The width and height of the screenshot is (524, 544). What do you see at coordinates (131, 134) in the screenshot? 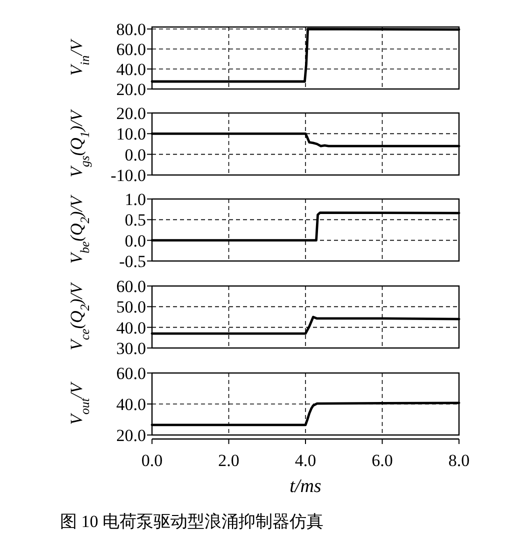
I see `y-tick-label: 10.0` at bounding box center [131, 134].